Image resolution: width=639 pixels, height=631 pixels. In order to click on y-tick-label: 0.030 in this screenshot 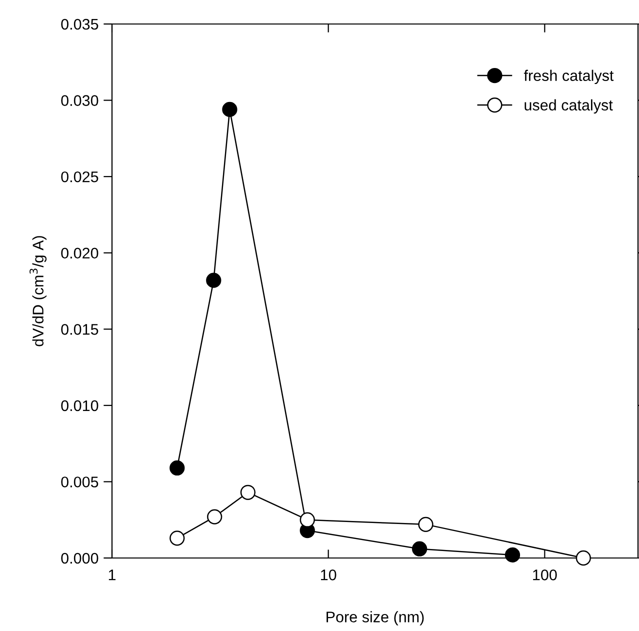, I will do `click(79, 100)`.